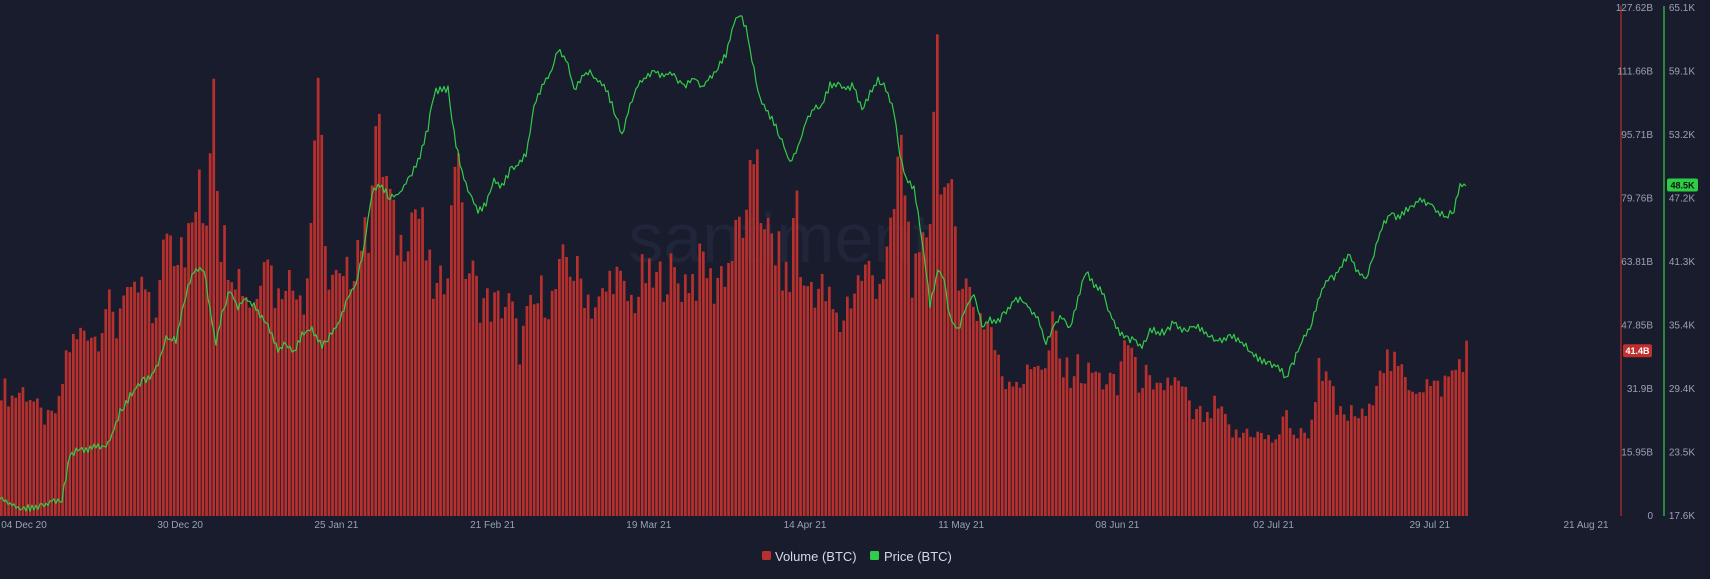  What do you see at coordinates (816, 556) in the screenshot?
I see `legend-volume-label: Volume (BTC)` at bounding box center [816, 556].